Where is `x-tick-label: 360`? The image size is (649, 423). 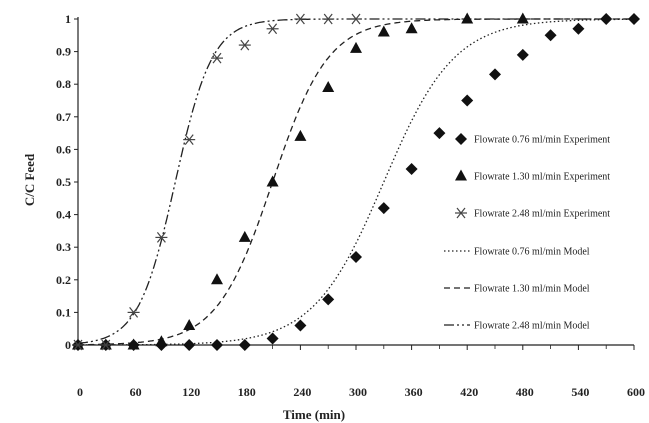 x-tick-label: 360 is located at coordinates (414, 392).